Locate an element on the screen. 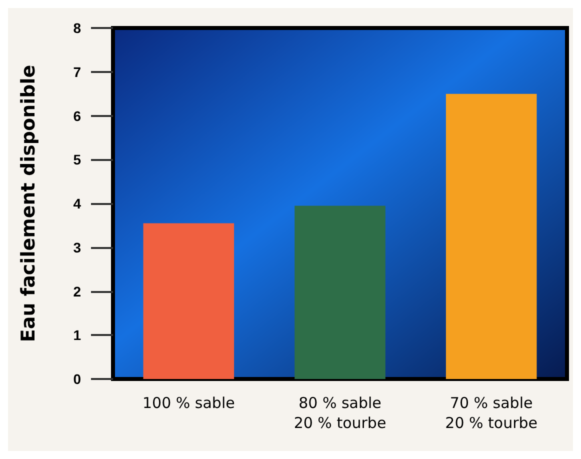 The width and height of the screenshot is (581, 459). y-tick-label: 7 is located at coordinates (77, 72).